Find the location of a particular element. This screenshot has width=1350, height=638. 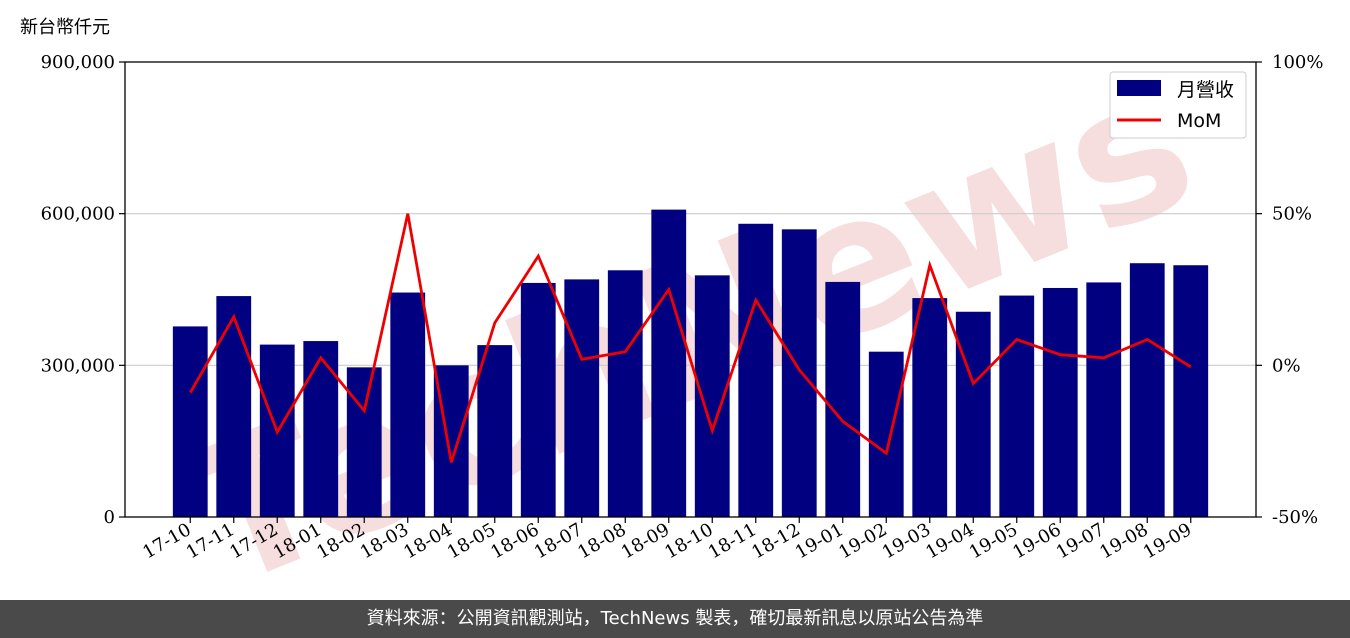

x-tick-label-18-11: 18-11 is located at coordinates (732, 541).